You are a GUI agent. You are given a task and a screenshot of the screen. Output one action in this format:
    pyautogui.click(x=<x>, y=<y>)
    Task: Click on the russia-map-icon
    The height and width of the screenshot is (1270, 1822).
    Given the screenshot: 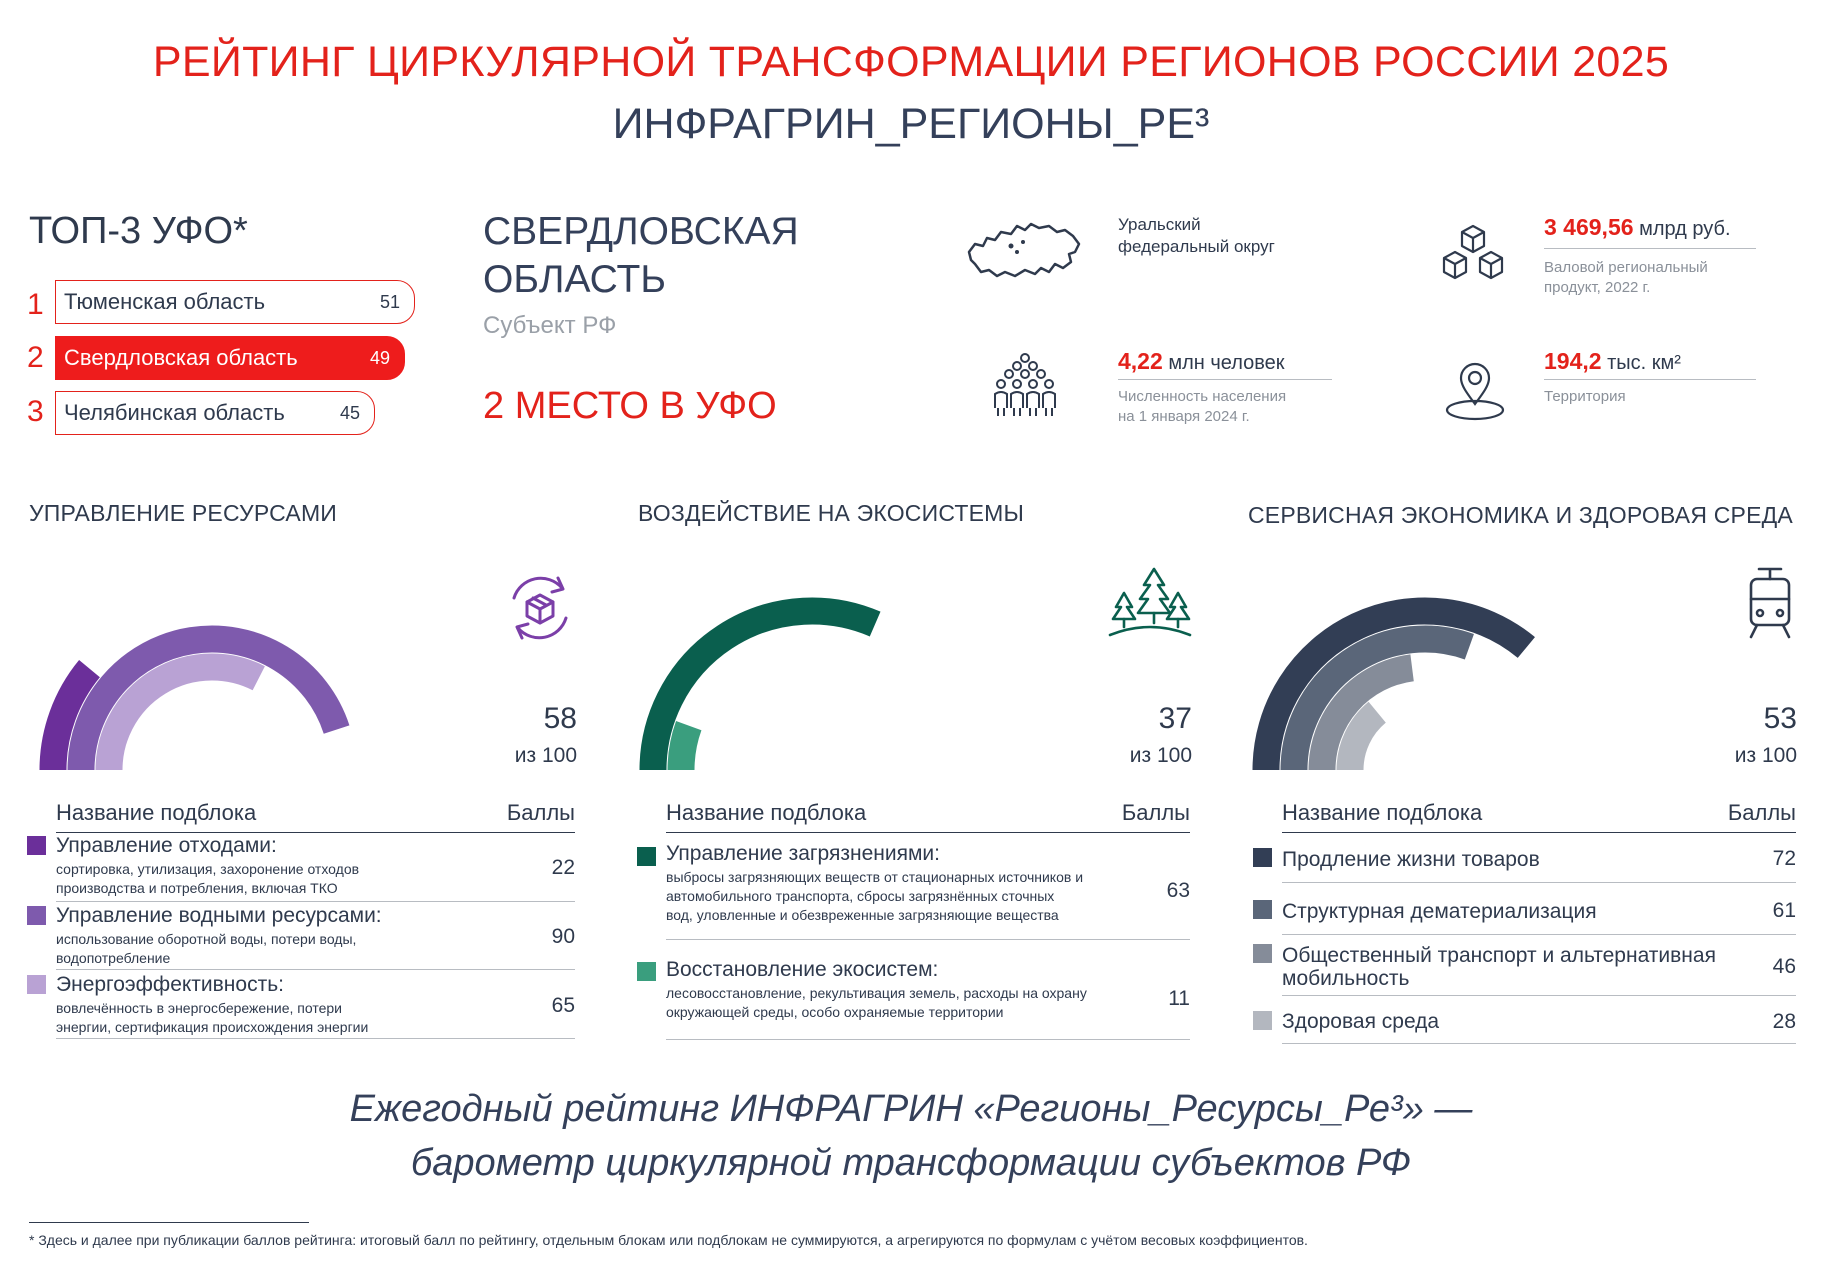 What is the action you would take?
    pyautogui.click(x=1024, y=250)
    